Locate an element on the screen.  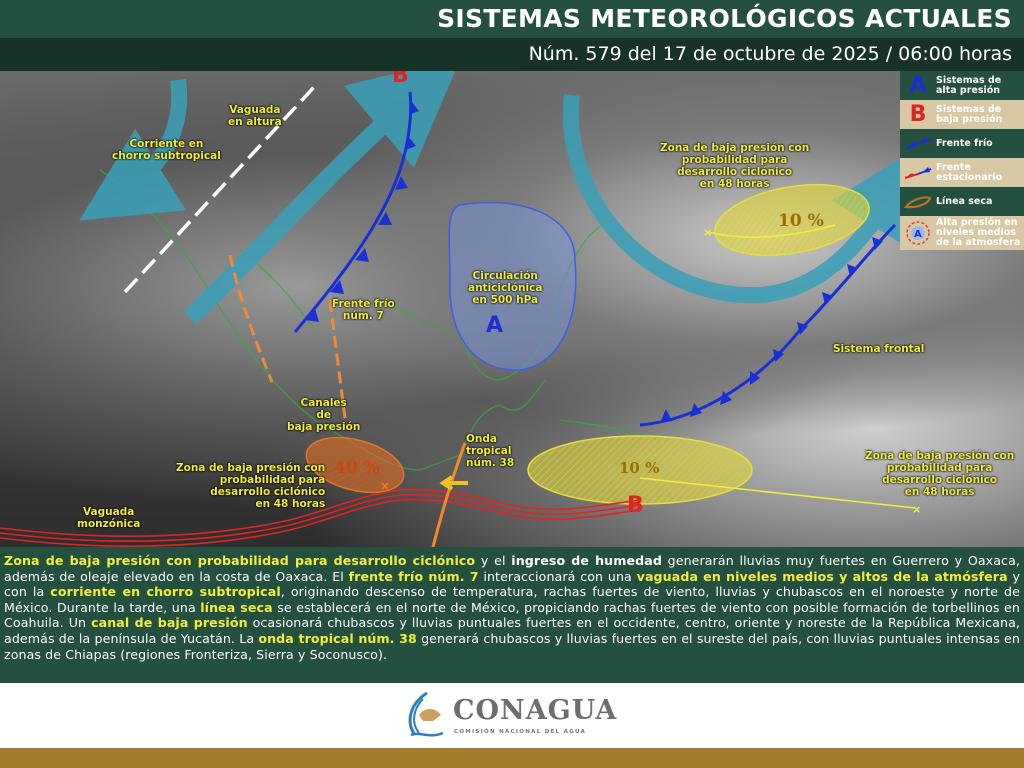
jet-arrow-left is located at coordinates (133, 149).